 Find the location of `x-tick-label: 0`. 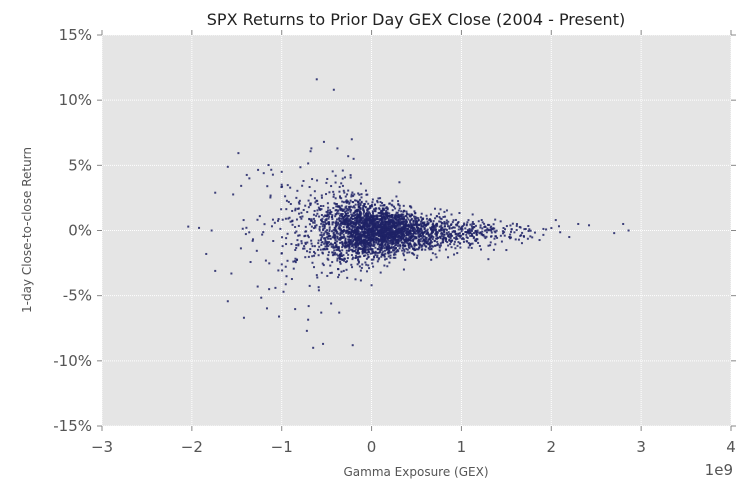

x-tick-label: 0 is located at coordinates (372, 447).